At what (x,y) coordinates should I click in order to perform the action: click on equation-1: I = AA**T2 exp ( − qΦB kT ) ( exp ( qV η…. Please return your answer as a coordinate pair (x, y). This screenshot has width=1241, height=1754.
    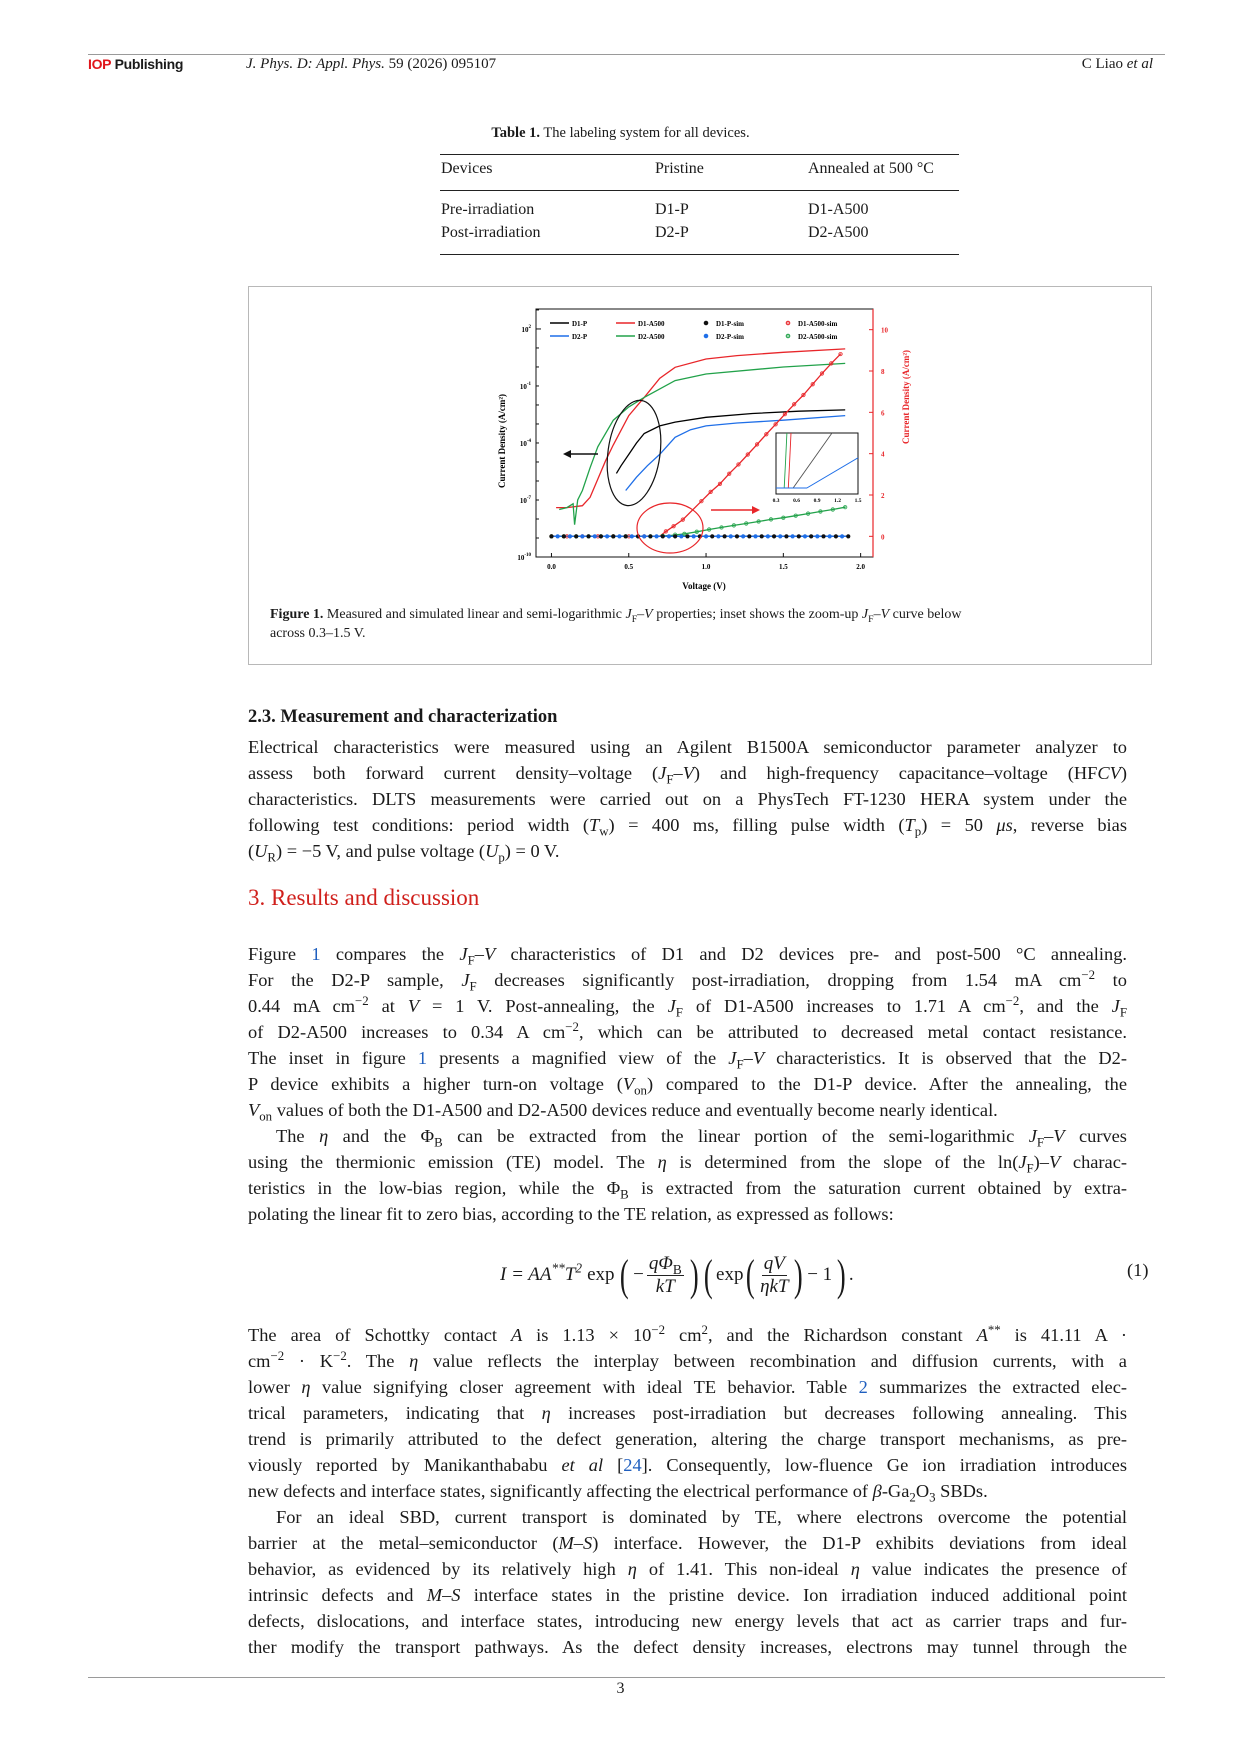
    Looking at the image, I should click on (810, 1278).